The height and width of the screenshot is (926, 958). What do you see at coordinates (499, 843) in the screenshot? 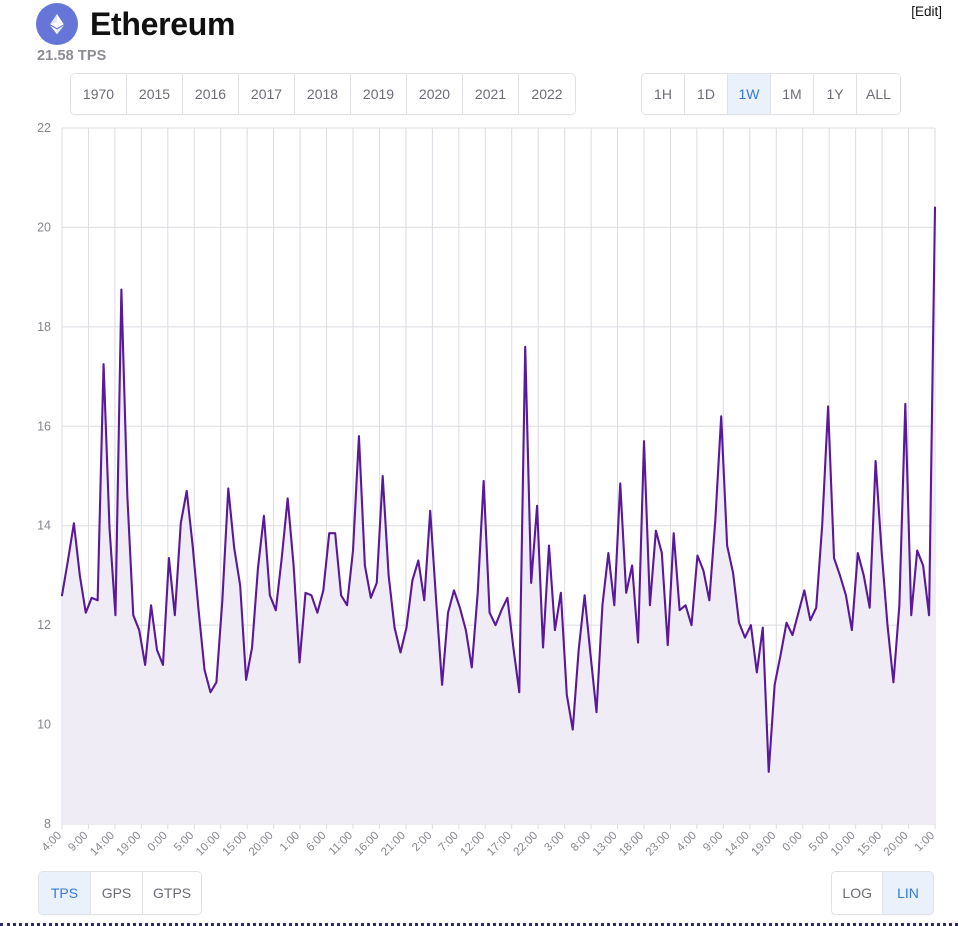
I see `x-axis-tick-label: 17:00` at bounding box center [499, 843].